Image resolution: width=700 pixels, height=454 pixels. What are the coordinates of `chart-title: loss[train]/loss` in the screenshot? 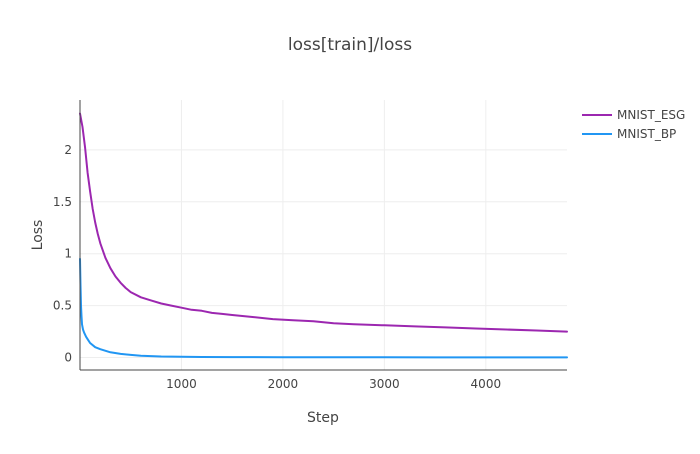 It's located at (350, 45).